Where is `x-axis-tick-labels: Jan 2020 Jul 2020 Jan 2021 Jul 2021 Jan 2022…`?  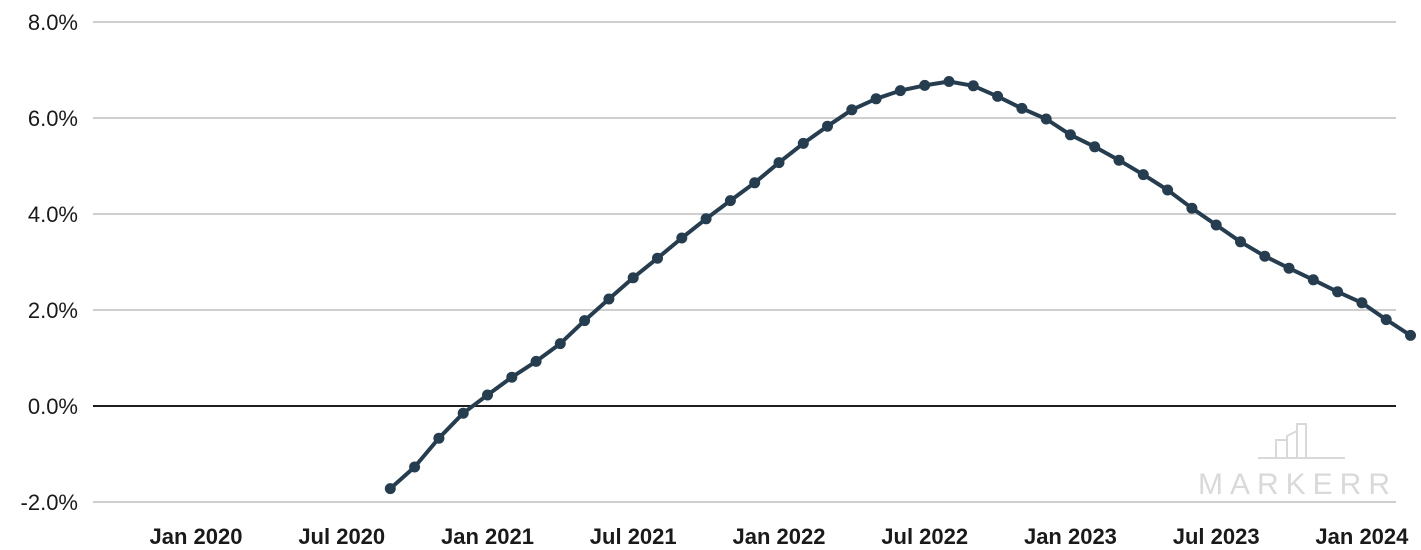 x-axis-tick-labels: Jan 2020 Jul 2020 Jan 2021 Jul 2021 Jan 2022… is located at coordinates (780, 536).